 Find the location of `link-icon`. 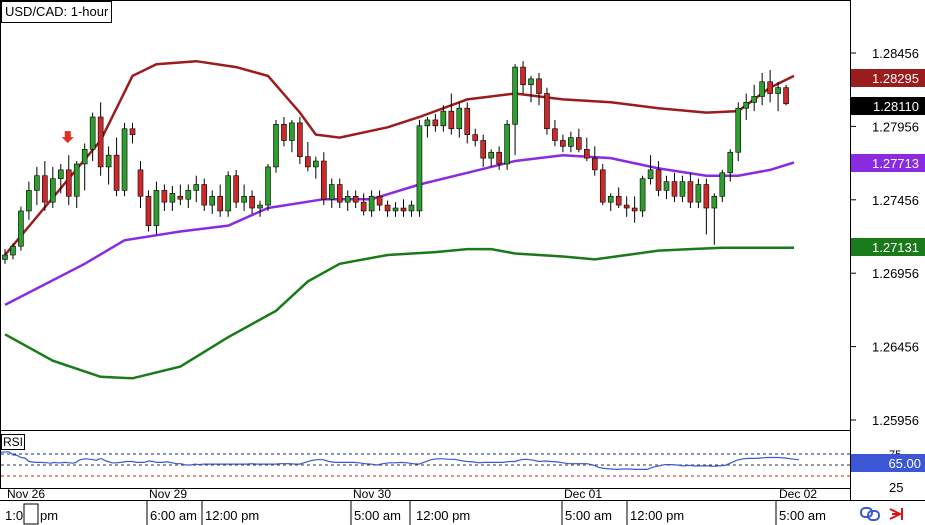

link-icon is located at coordinates (870, 514).